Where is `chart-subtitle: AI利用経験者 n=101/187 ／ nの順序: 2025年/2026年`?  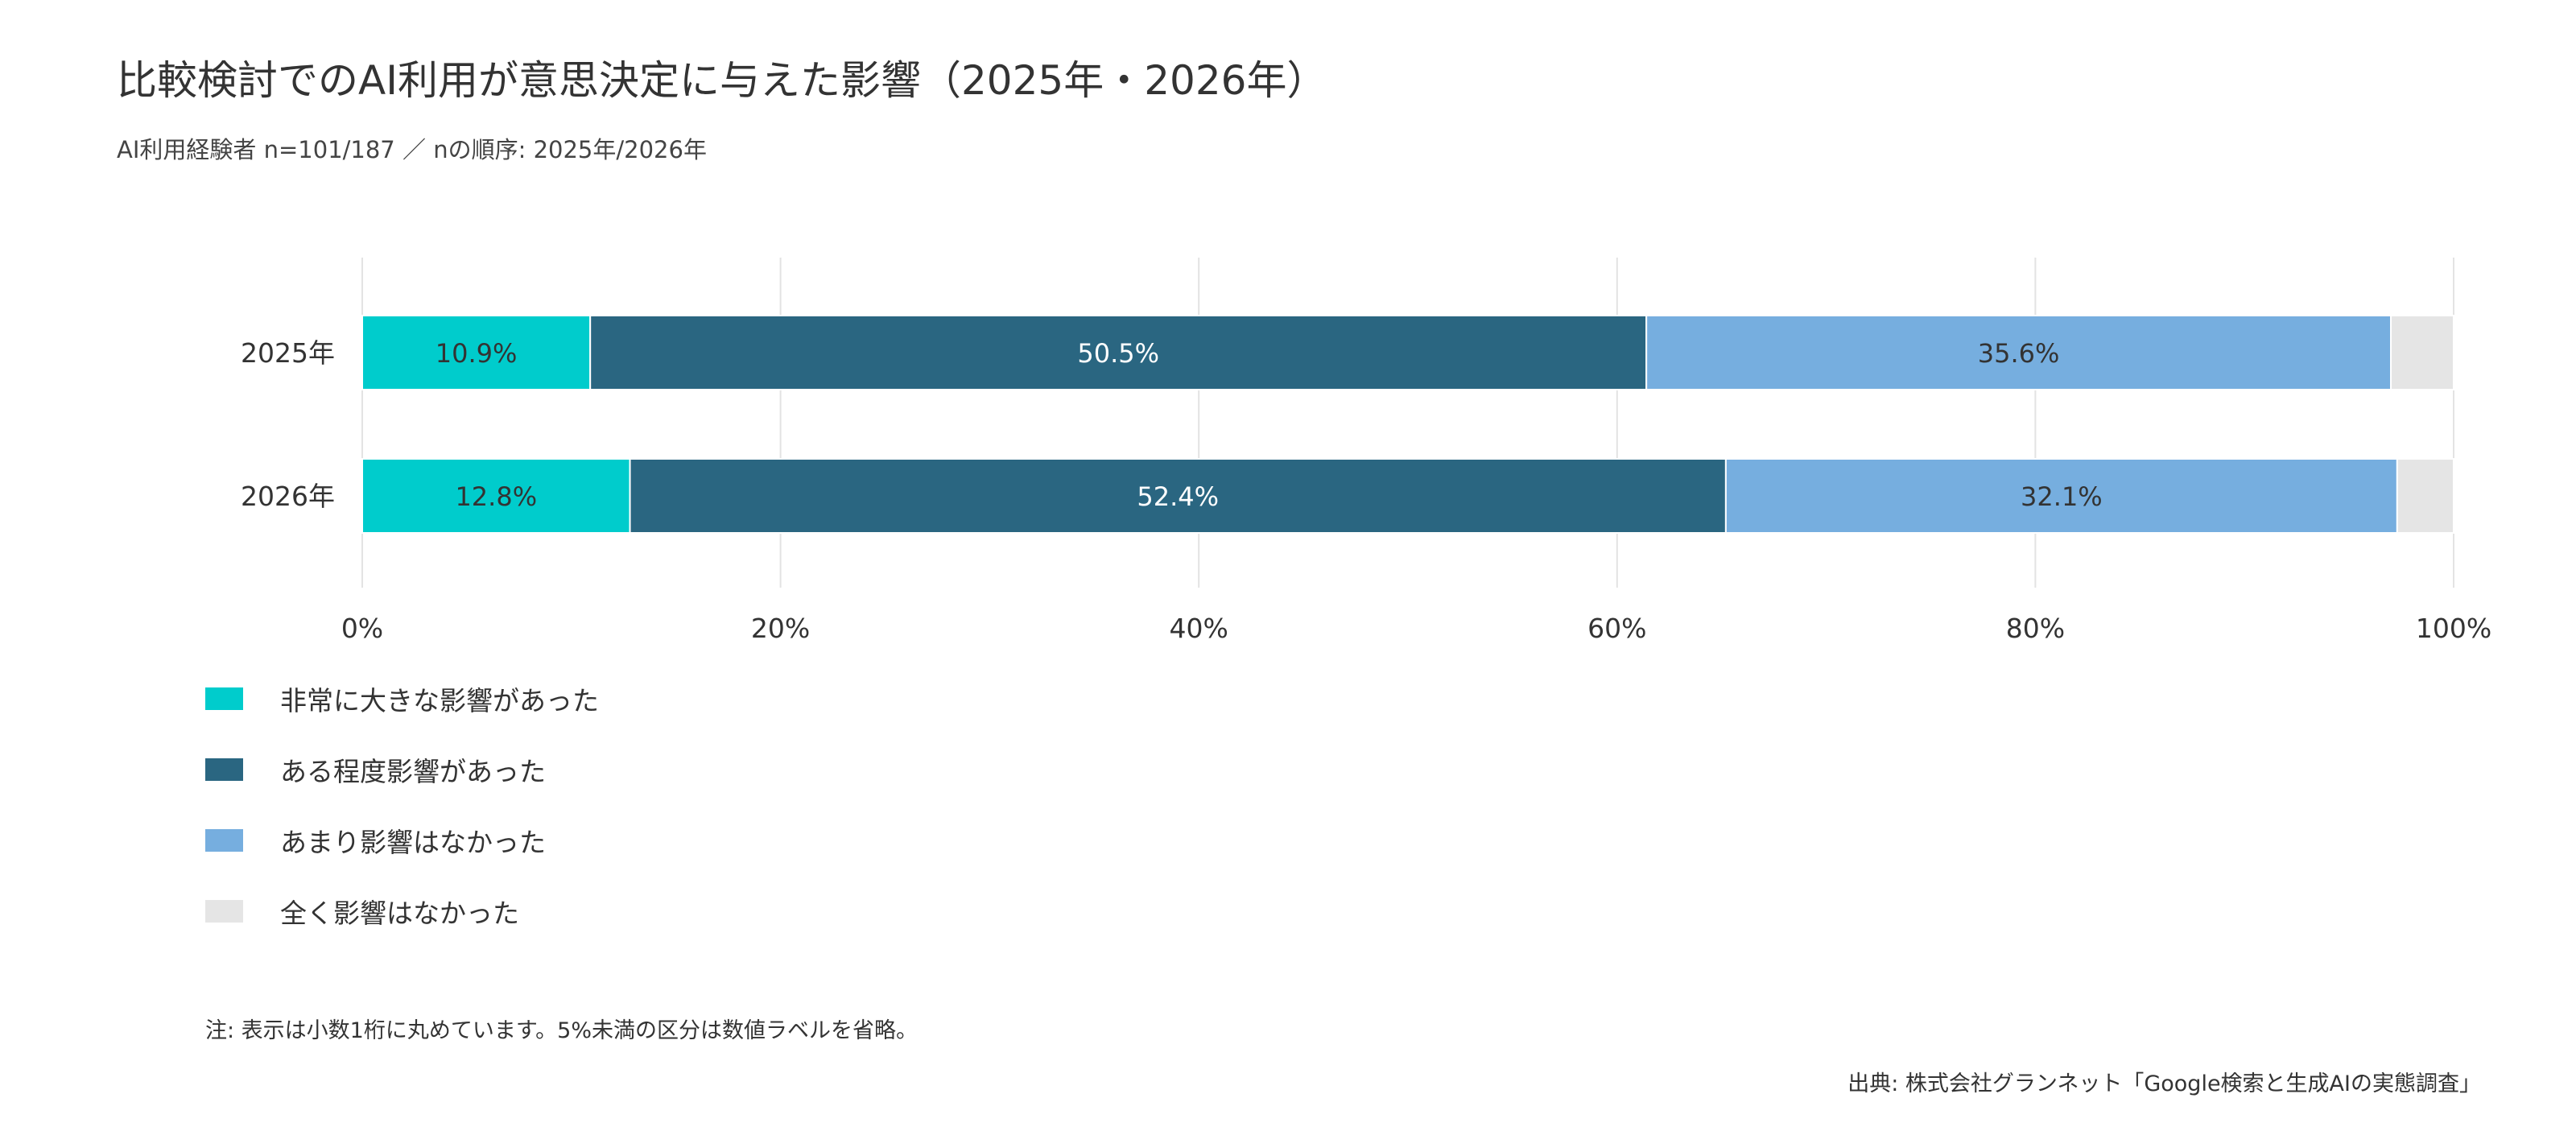
chart-subtitle: AI利用経験者 n=101/187 ／ nの順序: 2025年/2026年 is located at coordinates (412, 149).